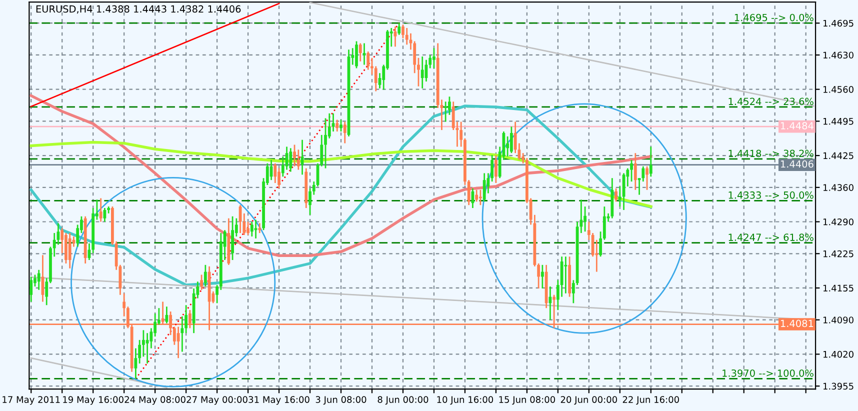 Image resolution: width=858 pixels, height=411 pixels. I want to click on y-tick-label: 1.4560, so click(838, 89).